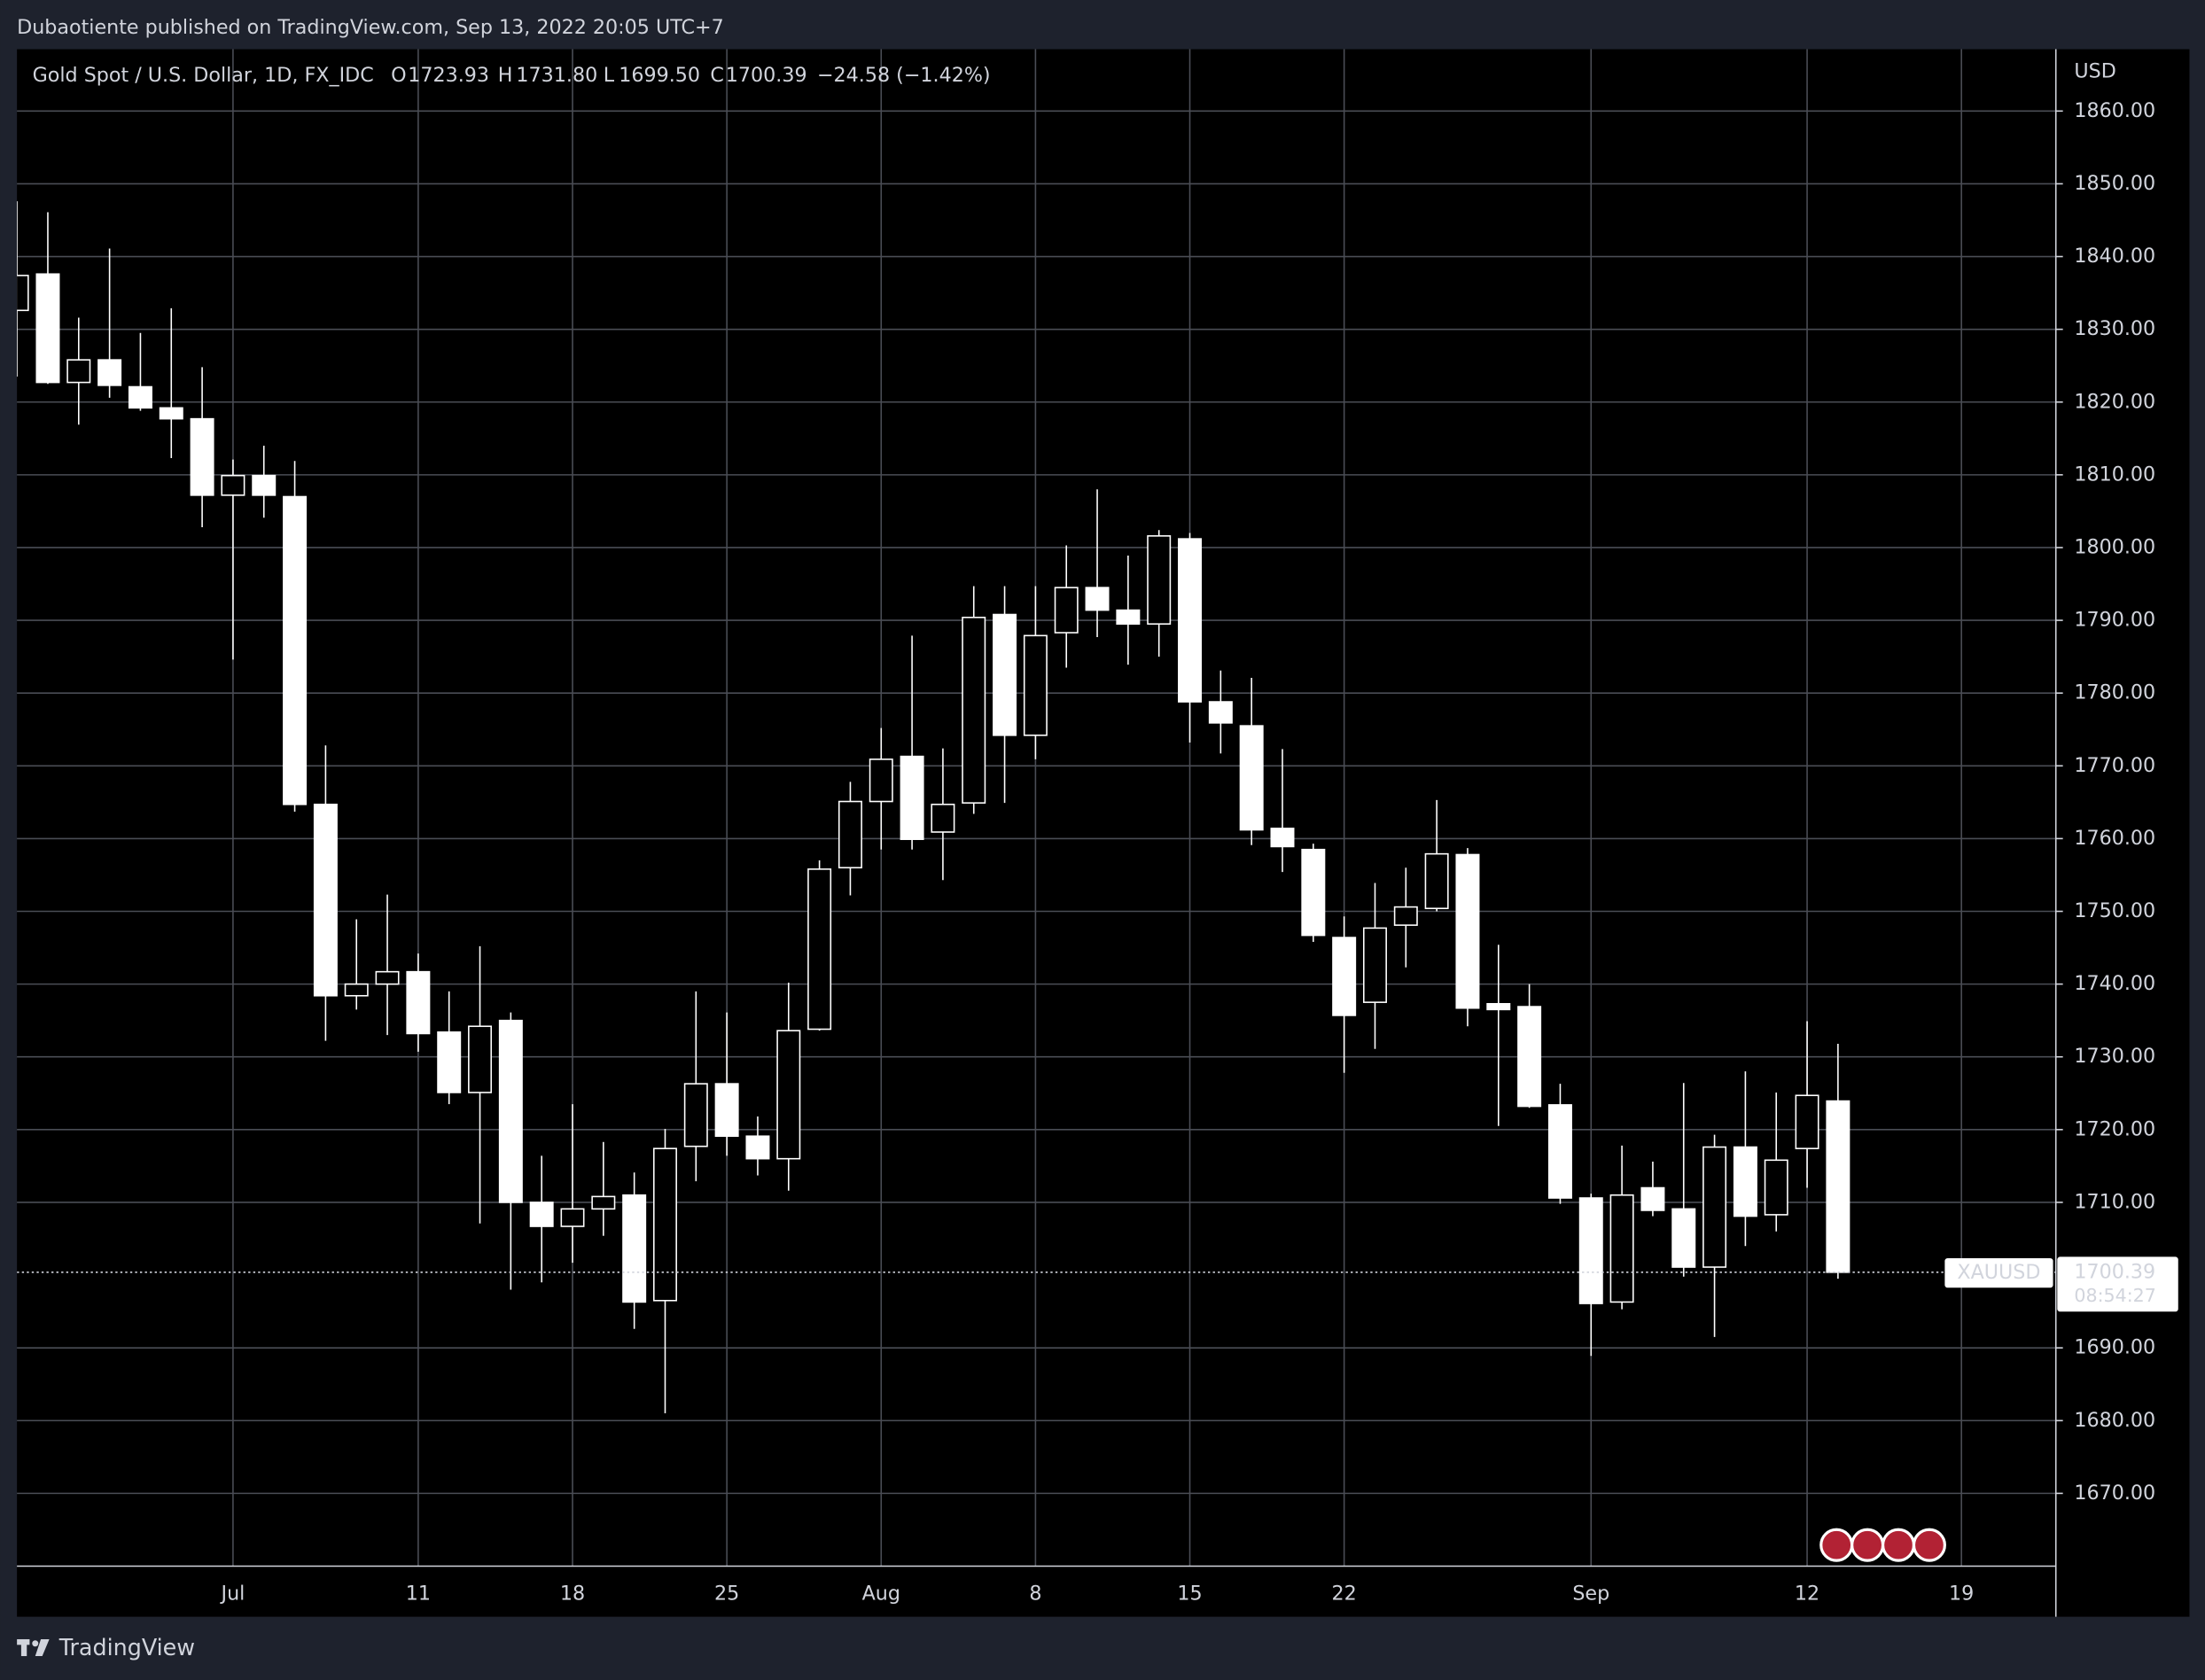 The width and height of the screenshot is (2205, 1680). What do you see at coordinates (1962, 1594) in the screenshot?
I see `x-tick-label: 19` at bounding box center [1962, 1594].